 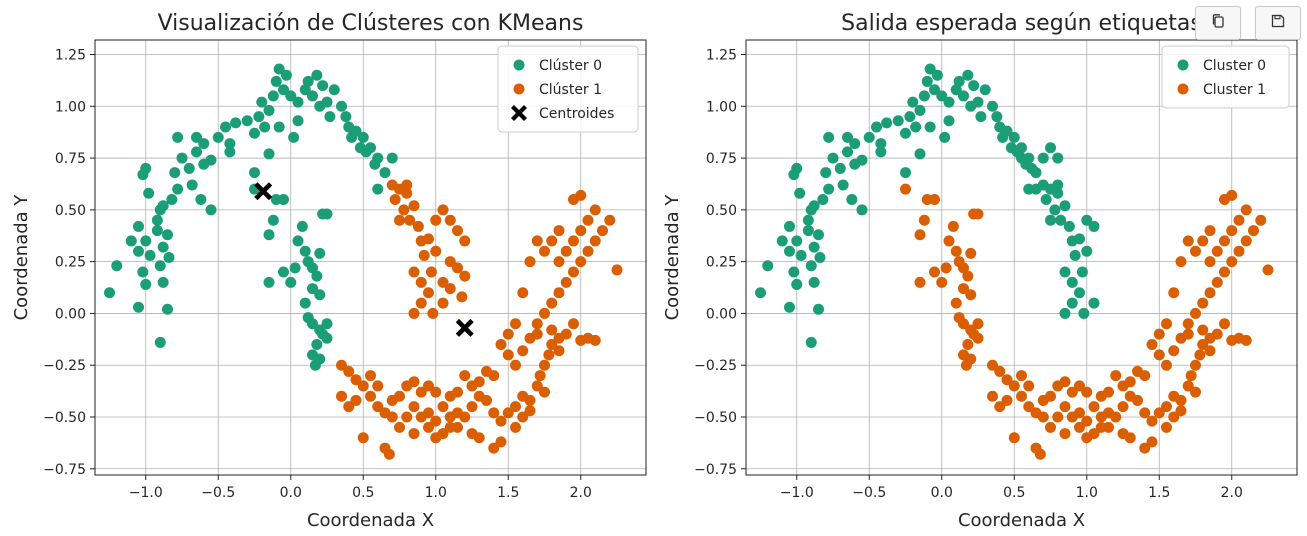 I want to click on x-tick-label: −0.5, so click(x=869, y=493).